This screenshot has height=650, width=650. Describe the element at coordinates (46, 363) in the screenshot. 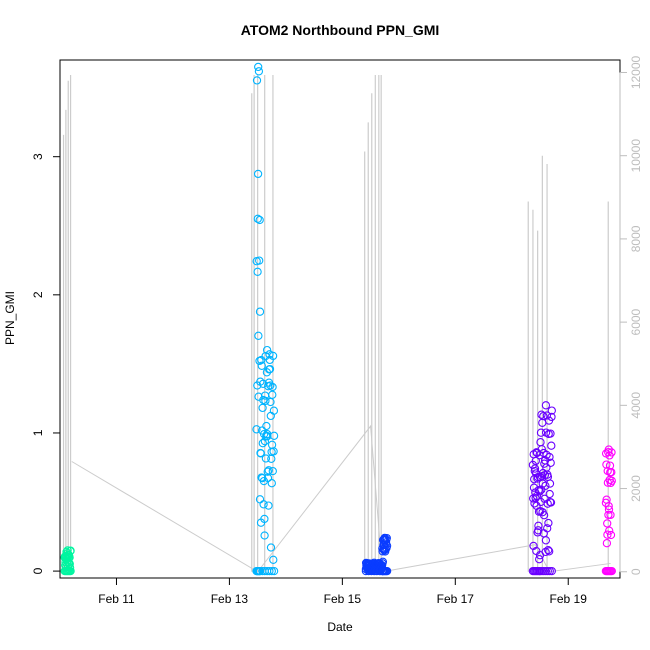

I see `y-axis: 0 1 2 3` at that location.